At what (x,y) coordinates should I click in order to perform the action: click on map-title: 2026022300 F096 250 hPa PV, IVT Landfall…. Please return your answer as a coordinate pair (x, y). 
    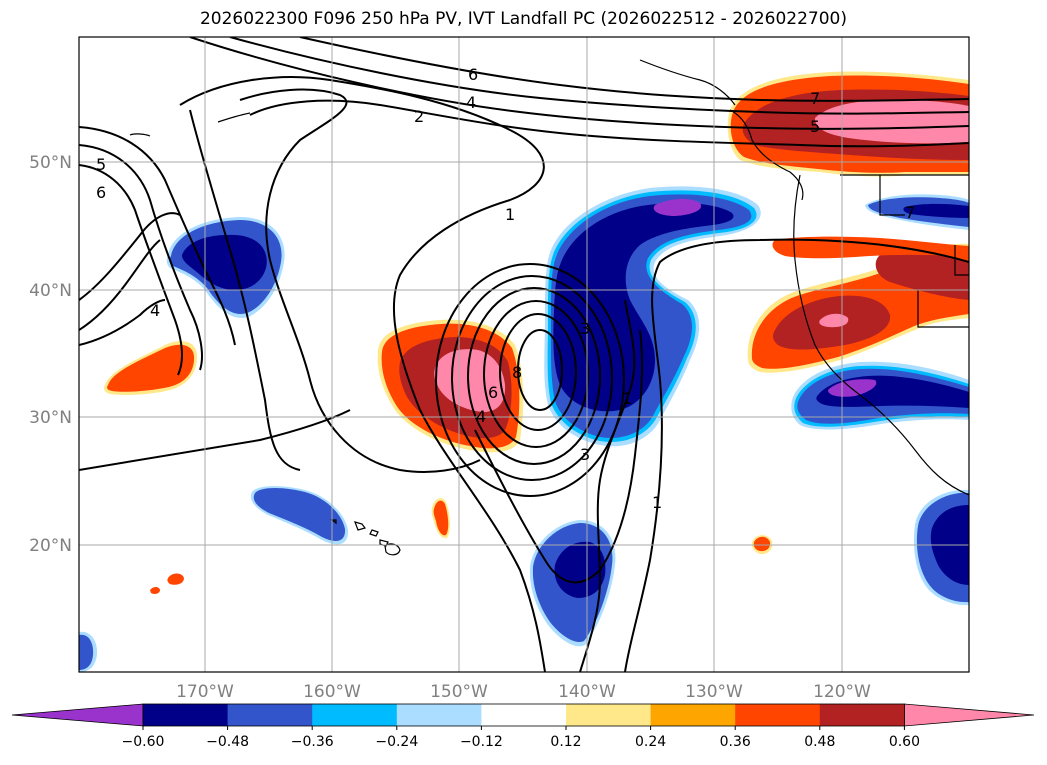
    Looking at the image, I should click on (523, 19).